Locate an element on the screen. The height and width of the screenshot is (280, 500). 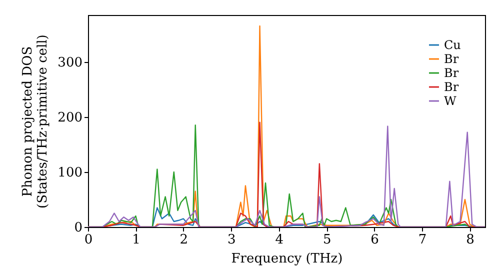
x-tick-label: 7 is located at coordinates (422, 240).